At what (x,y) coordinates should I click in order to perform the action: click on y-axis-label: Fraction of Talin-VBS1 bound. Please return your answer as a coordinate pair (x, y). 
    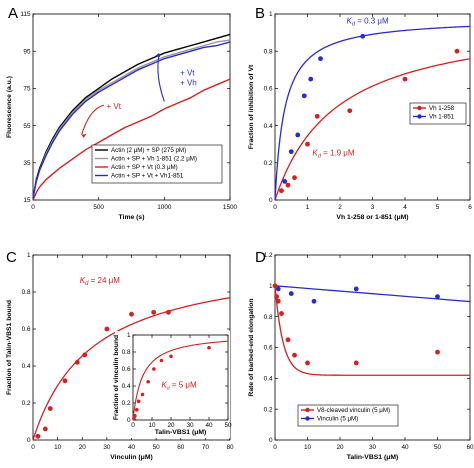
    Looking at the image, I should click on (9, 347).